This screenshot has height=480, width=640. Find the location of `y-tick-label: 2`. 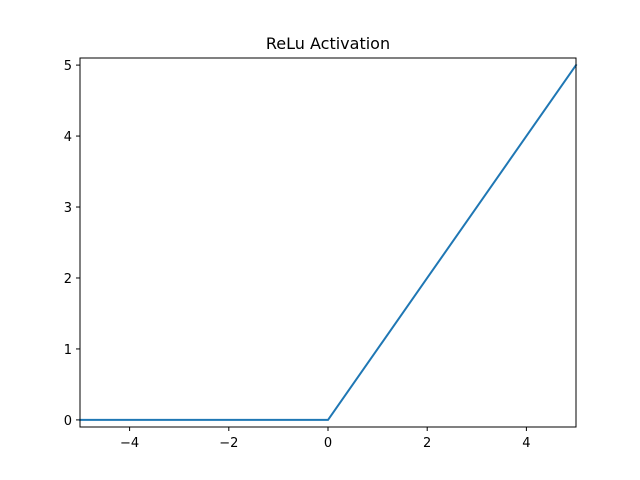

y-tick-label: 2 is located at coordinates (68, 279).